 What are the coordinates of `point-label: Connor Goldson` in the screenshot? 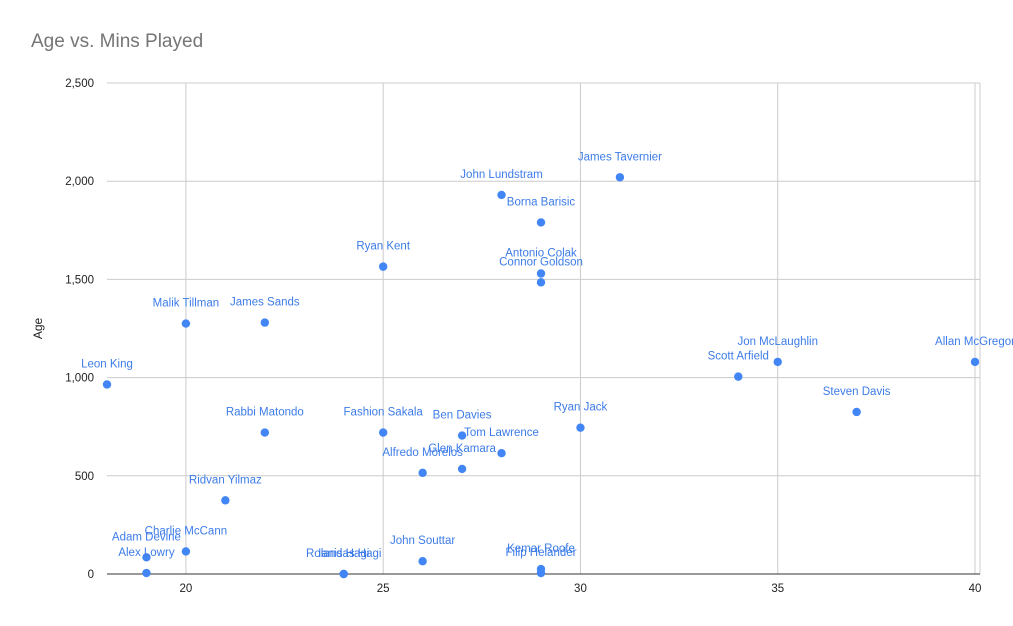 It's located at (541, 262).